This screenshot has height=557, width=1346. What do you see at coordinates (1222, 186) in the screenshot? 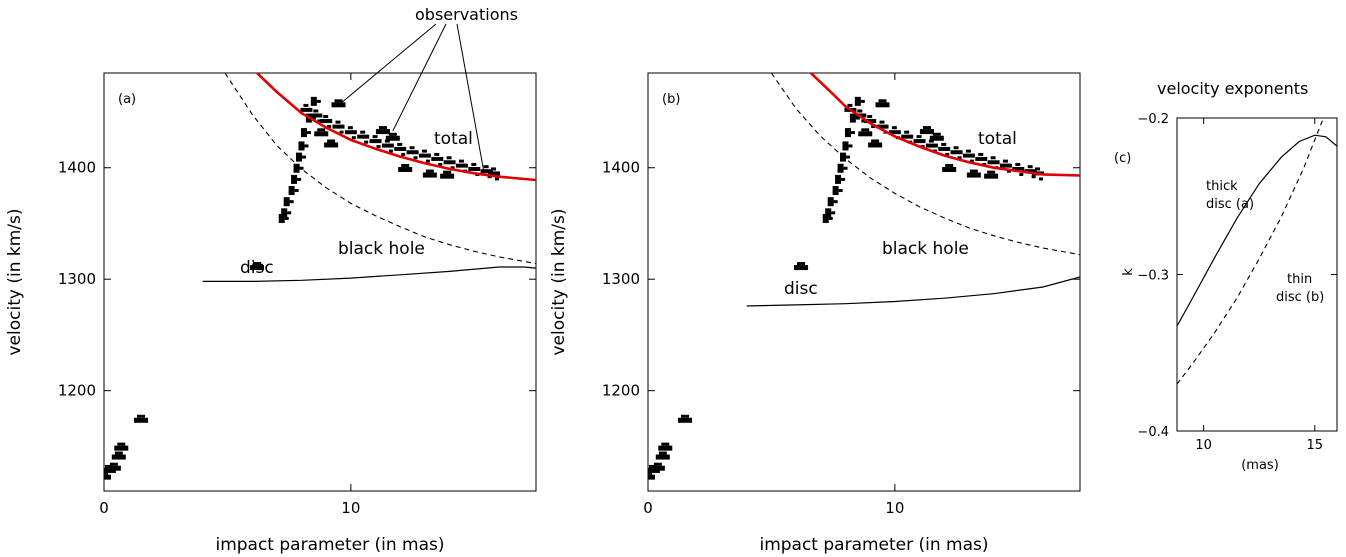
I see `panel-c-thick-label-1: thick` at bounding box center [1222, 186].